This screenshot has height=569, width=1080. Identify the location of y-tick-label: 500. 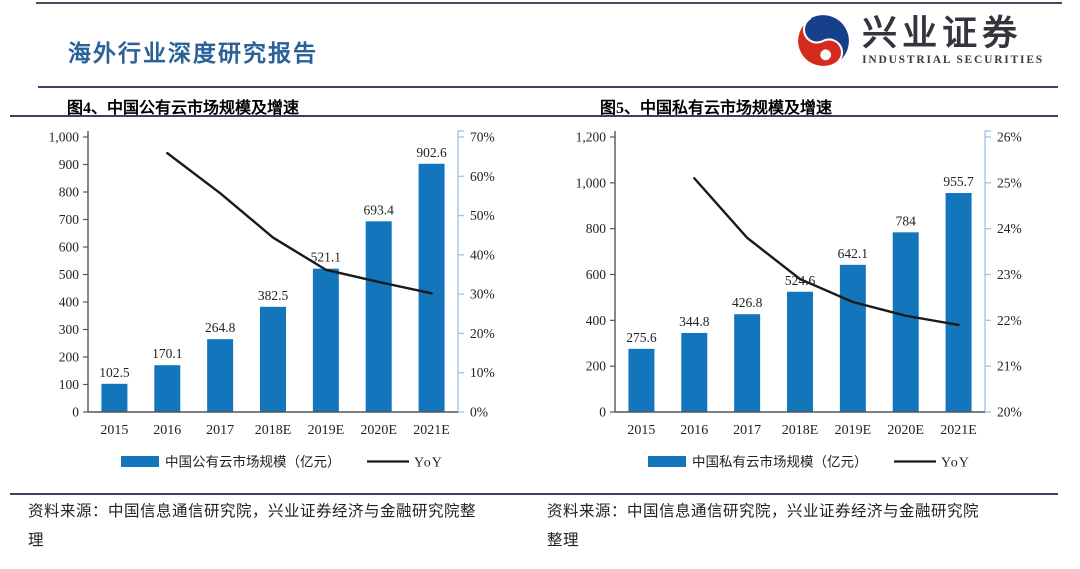
(69, 274).